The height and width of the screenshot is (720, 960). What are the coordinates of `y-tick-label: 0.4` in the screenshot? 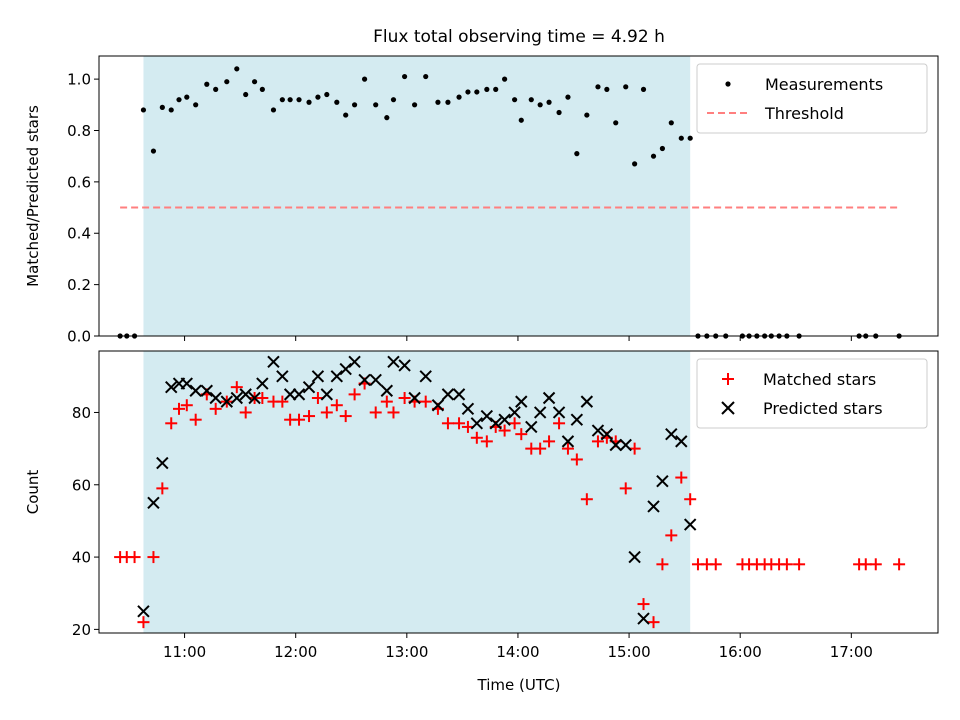 It's located at (79, 234).